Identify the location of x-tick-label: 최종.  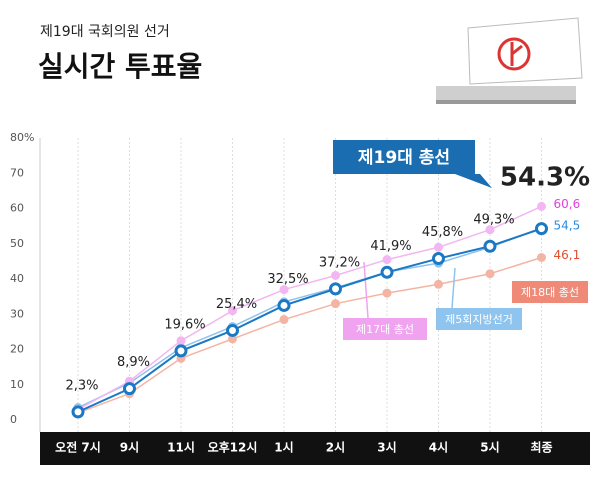
(541, 447).